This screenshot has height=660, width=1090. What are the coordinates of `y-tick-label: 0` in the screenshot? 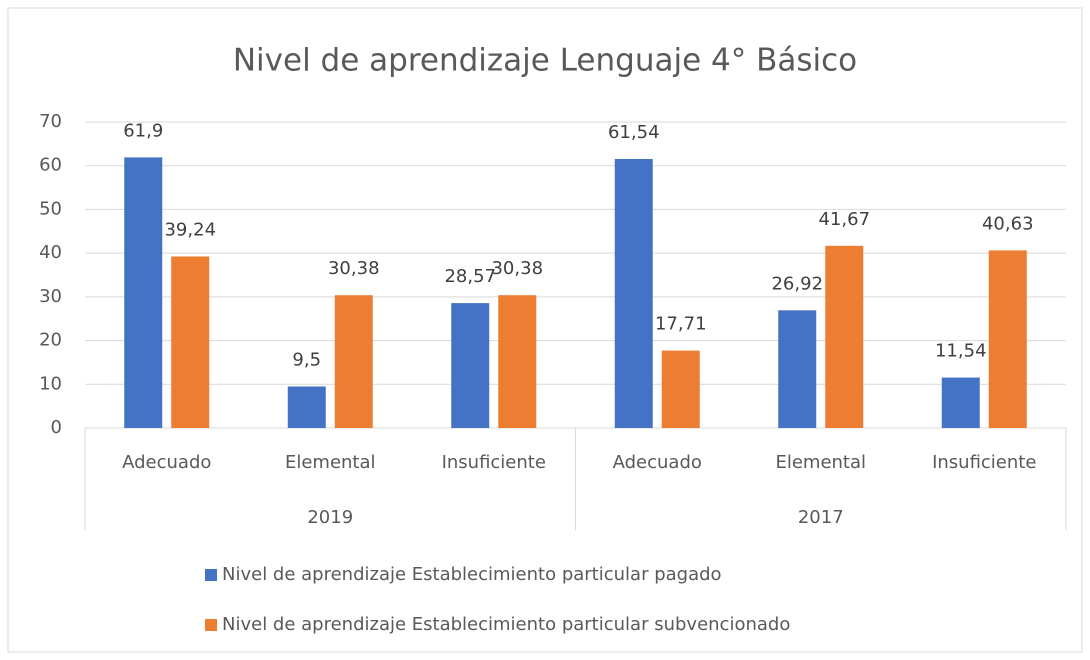 It's located at (56, 427).